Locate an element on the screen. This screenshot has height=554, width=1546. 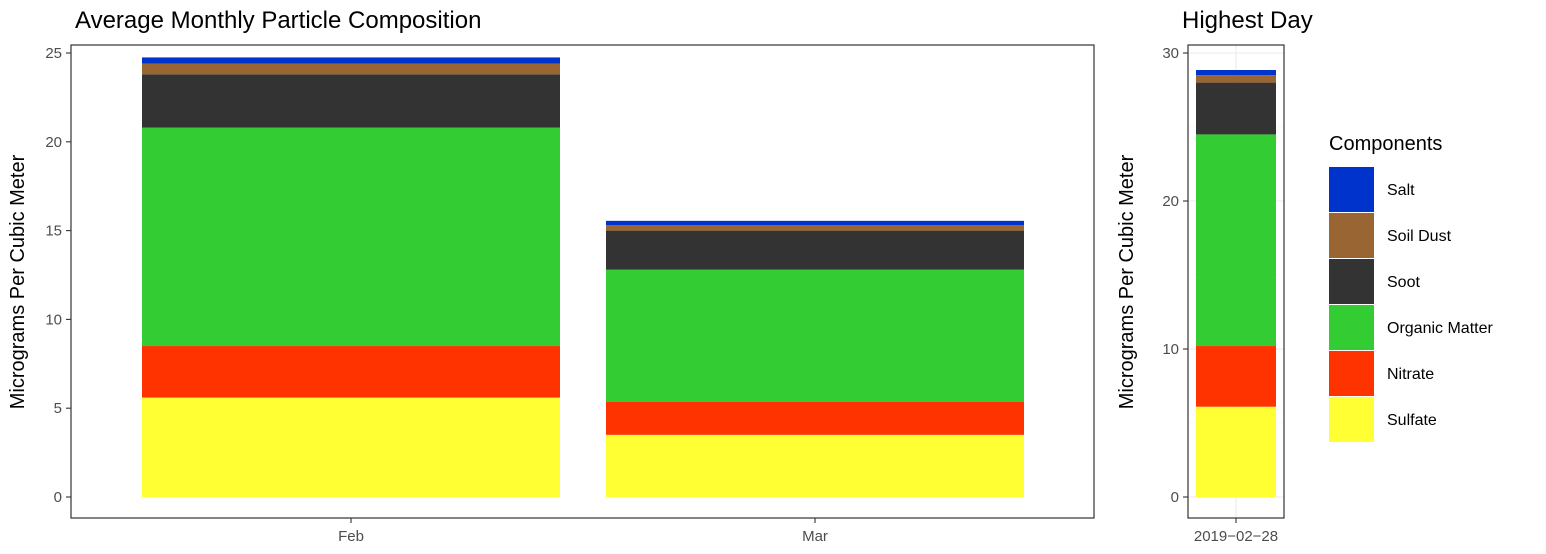
legend-label-organic-matter: Organic Matter is located at coordinates (1440, 328).